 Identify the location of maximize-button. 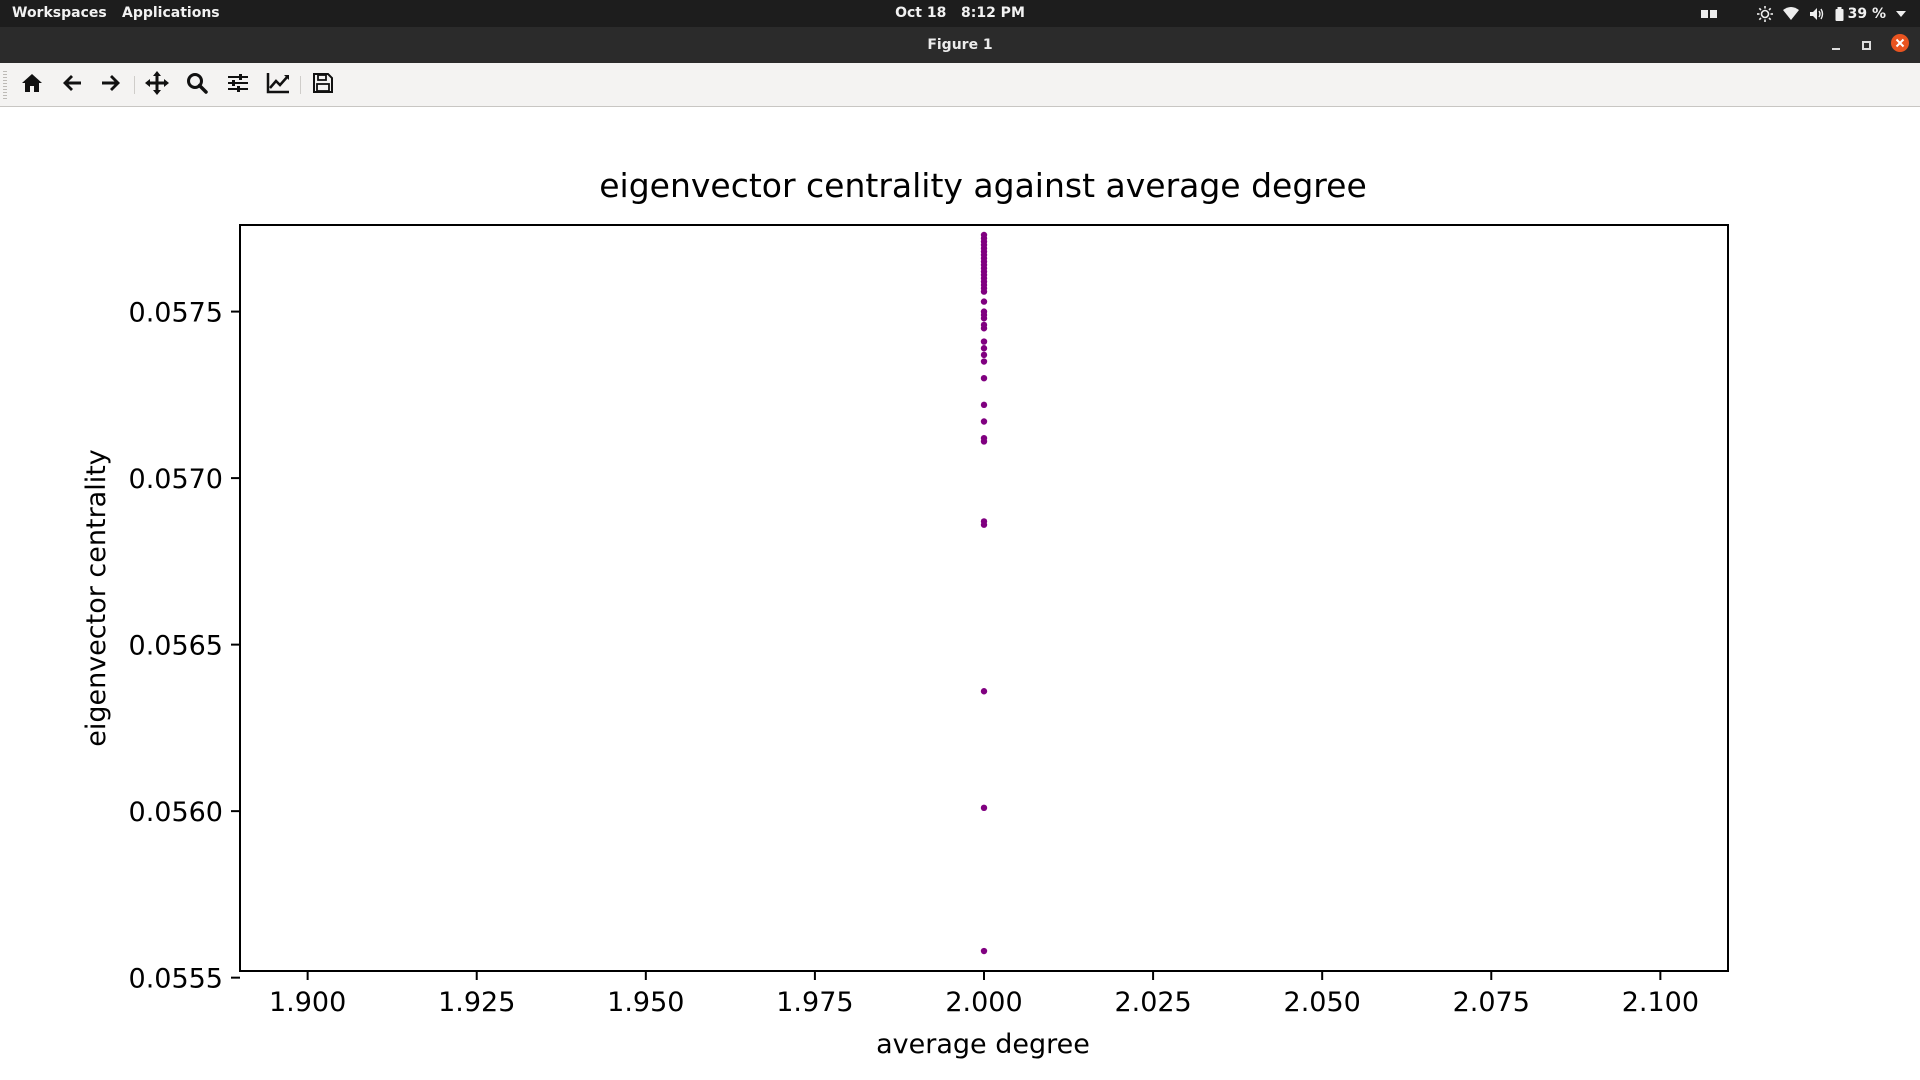
(1866, 45).